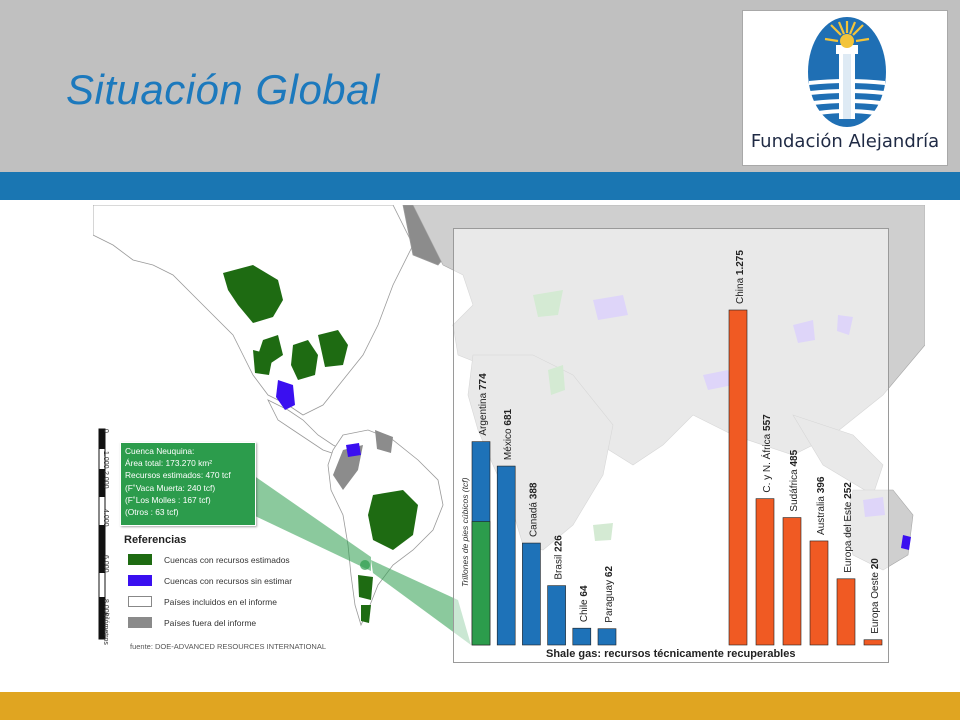  I want to click on bar-label: C. y N. África 557, so click(766, 453).